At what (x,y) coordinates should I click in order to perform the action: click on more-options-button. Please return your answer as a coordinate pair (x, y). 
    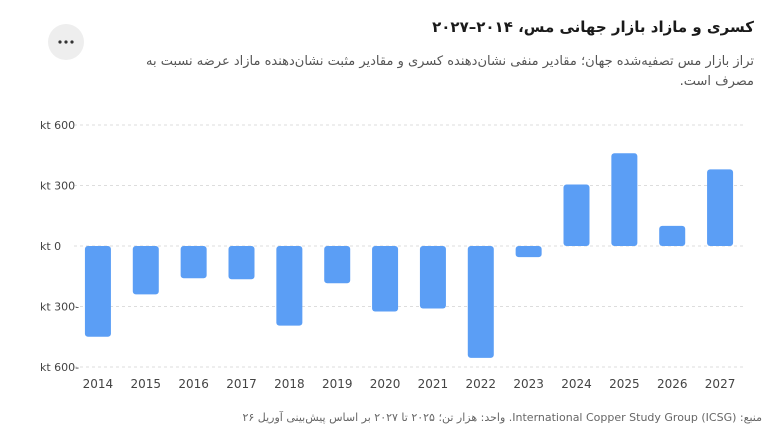
    Looking at the image, I should click on (66, 42).